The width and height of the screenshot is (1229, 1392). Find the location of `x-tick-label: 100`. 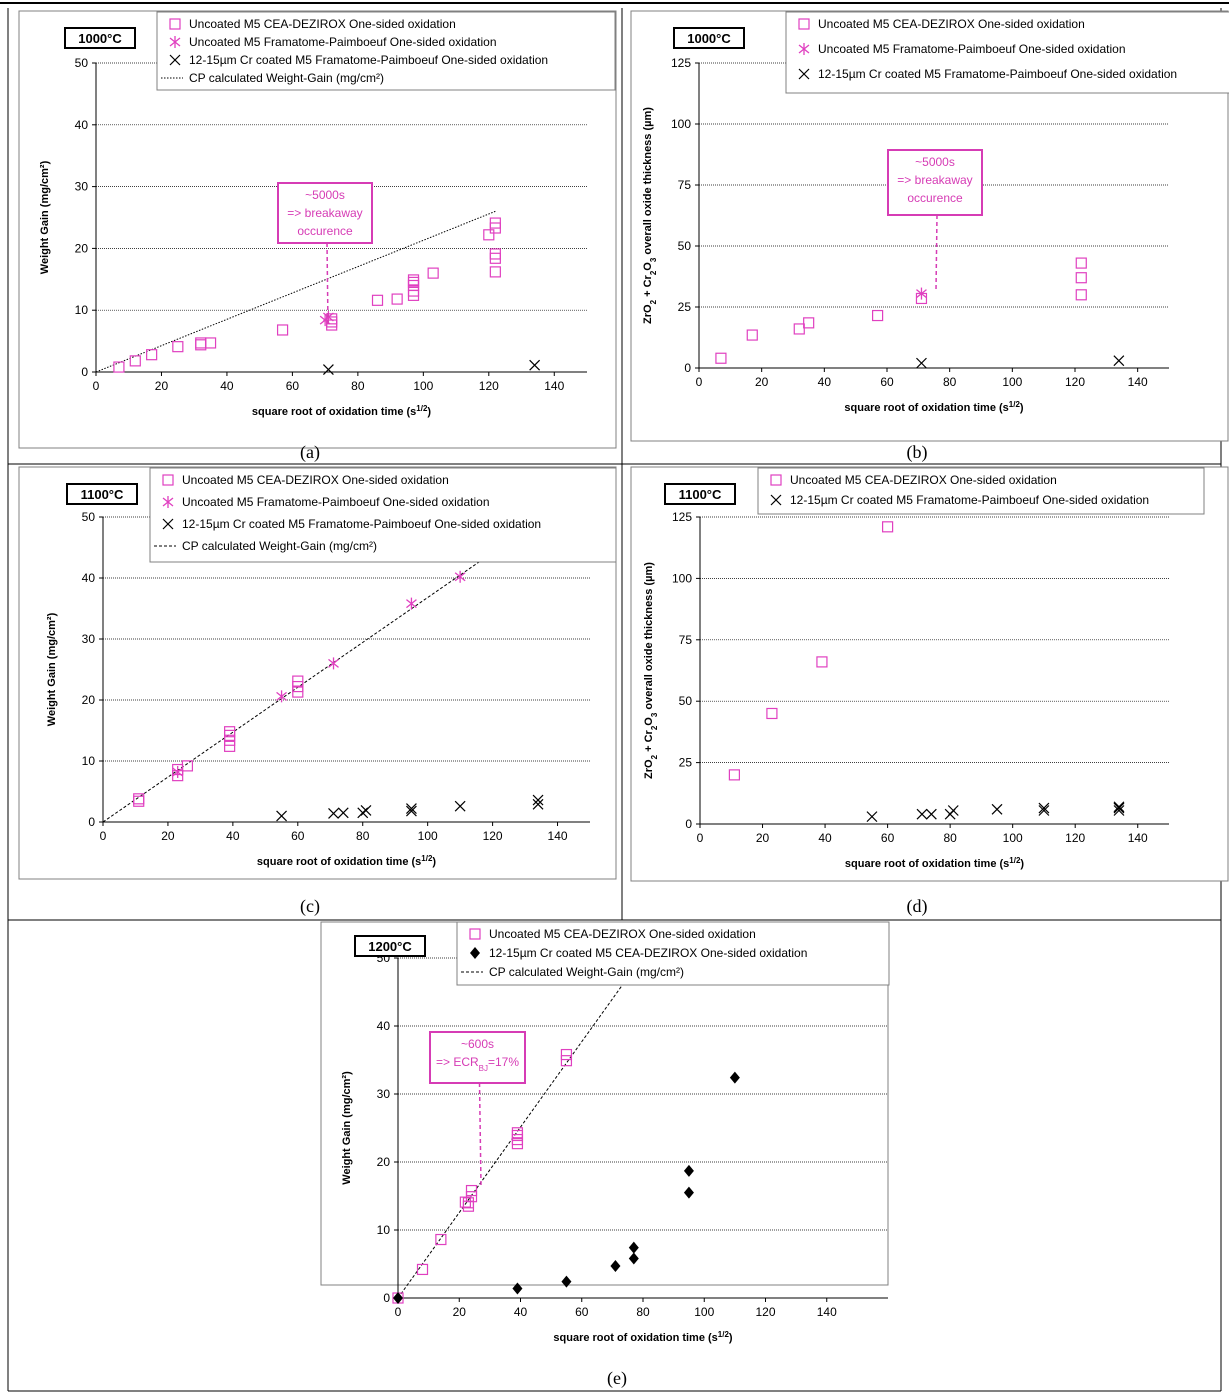

x-tick-label: 100 is located at coordinates (704, 1312).